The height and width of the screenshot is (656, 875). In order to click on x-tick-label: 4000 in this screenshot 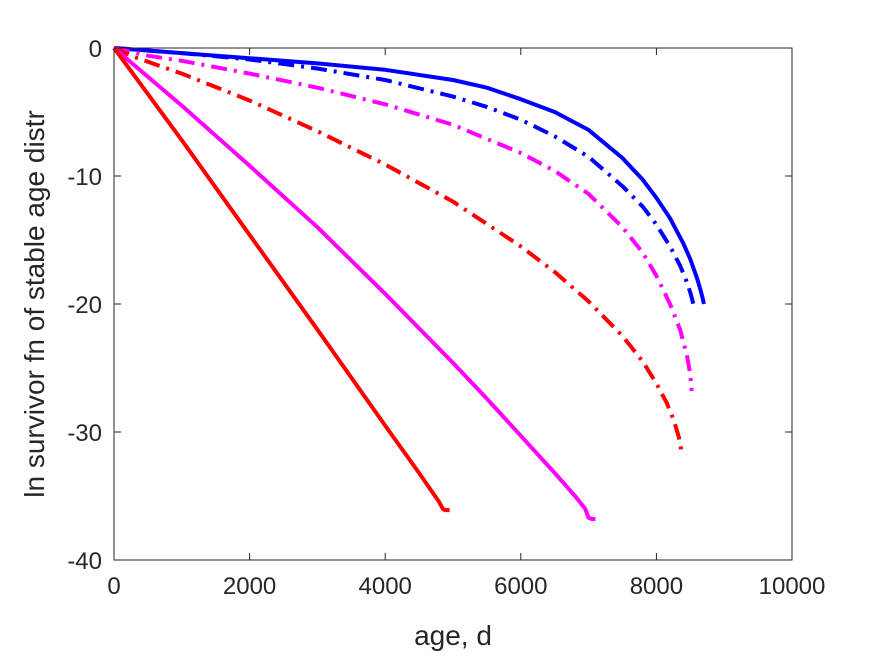, I will do `click(385, 586)`.